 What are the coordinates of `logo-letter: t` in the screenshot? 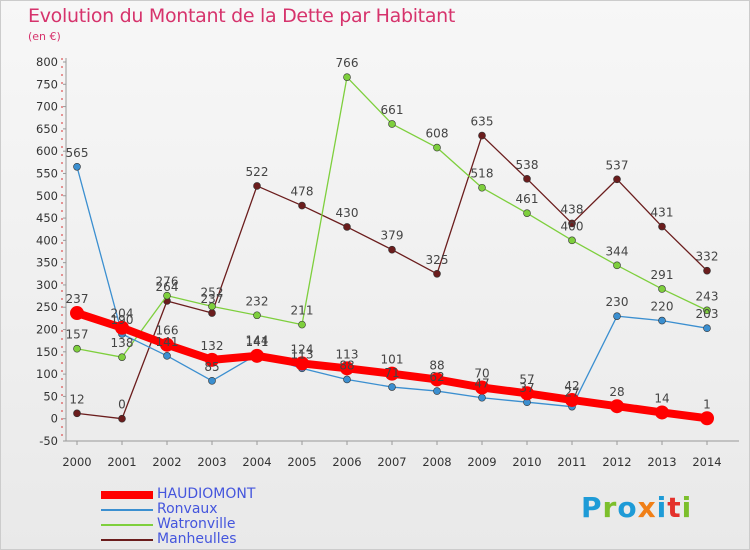 It's located at (674, 507).